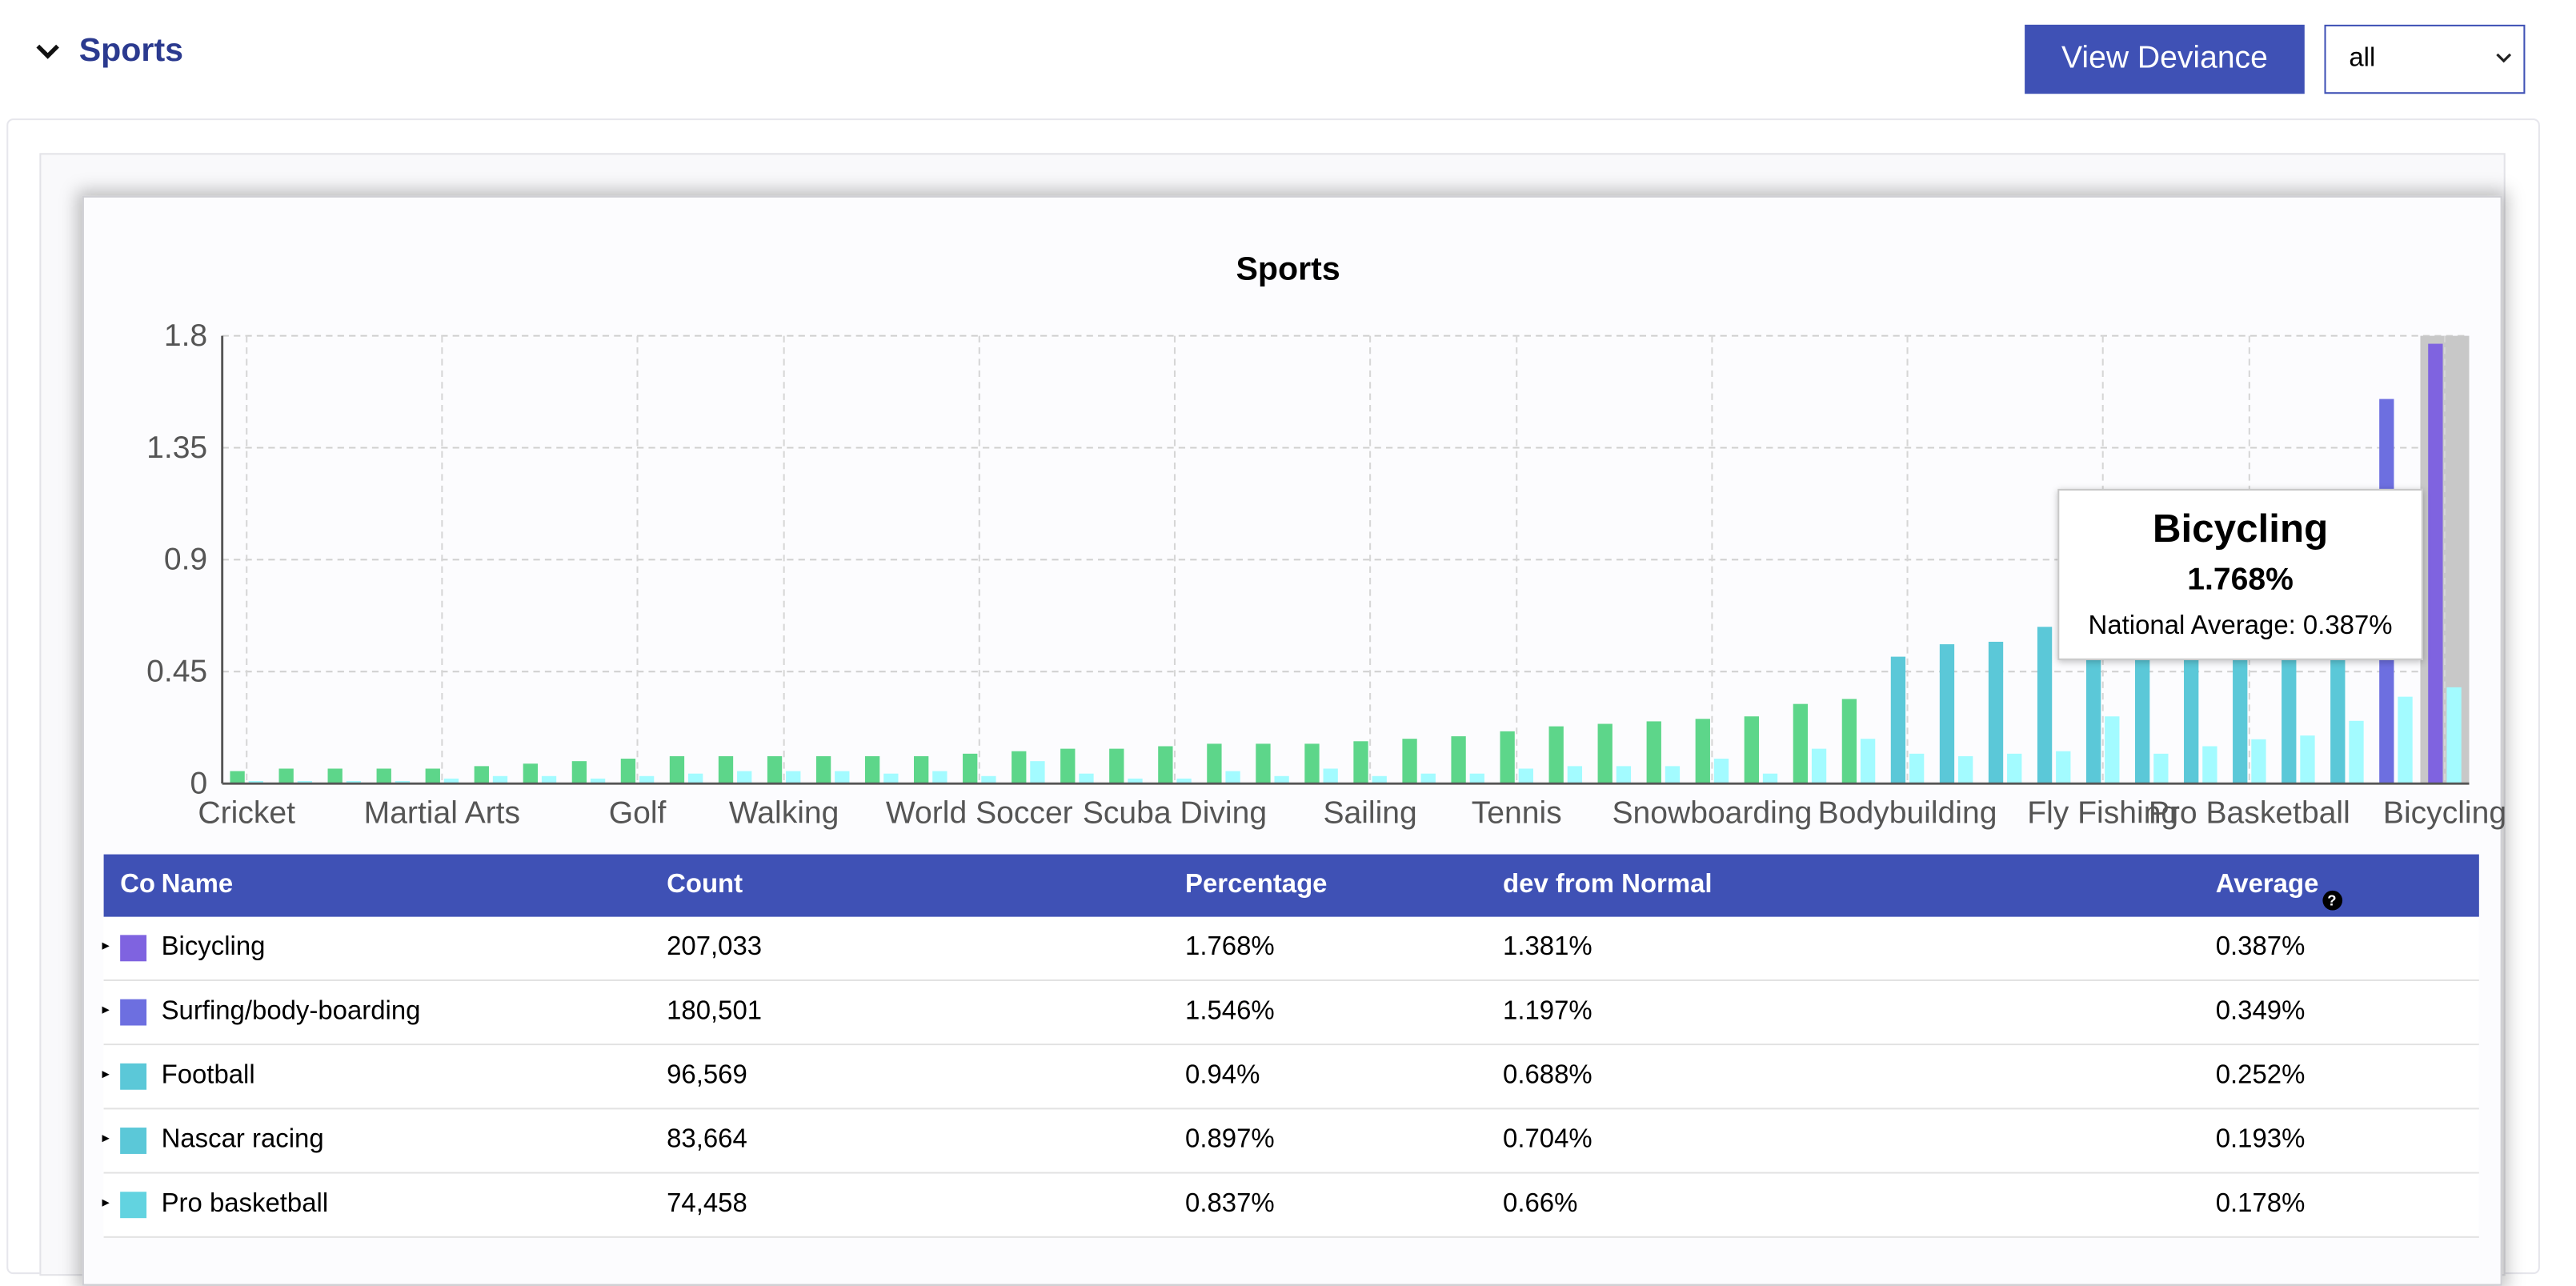  What do you see at coordinates (707, 1075) in the screenshot?
I see `cell-count: 96,569` at bounding box center [707, 1075].